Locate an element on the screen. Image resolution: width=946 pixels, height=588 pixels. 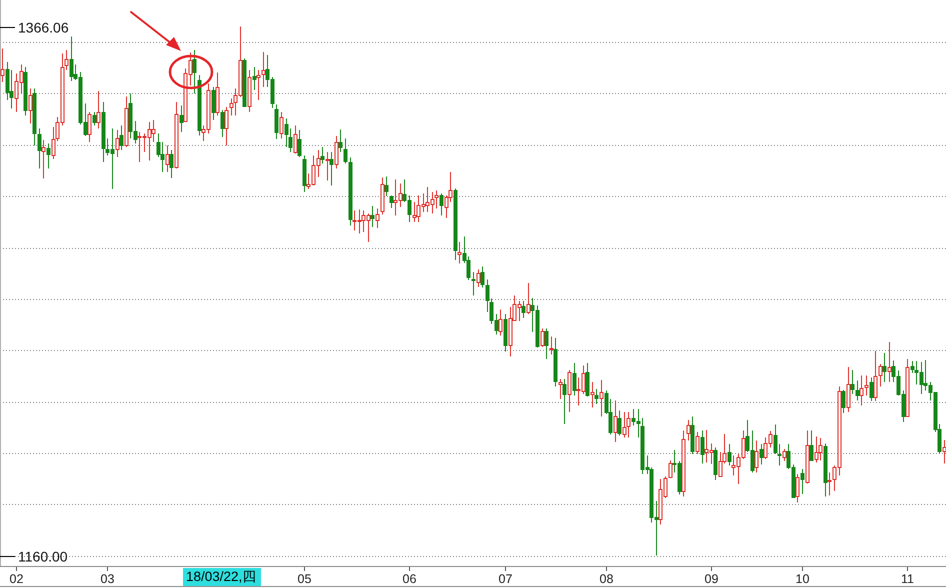
x-tick-label: 09 is located at coordinates (711, 579).